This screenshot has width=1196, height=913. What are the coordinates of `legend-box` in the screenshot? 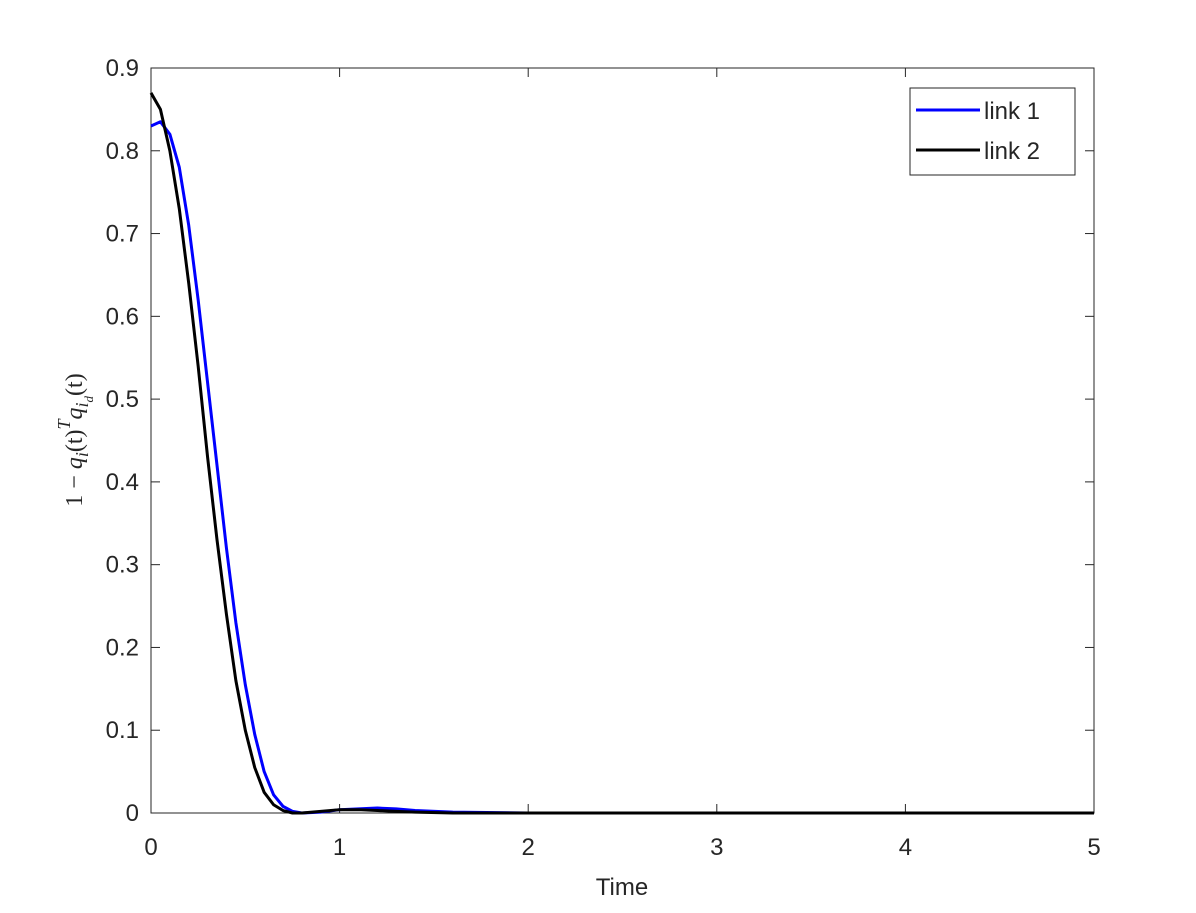 It's located at (992, 131).